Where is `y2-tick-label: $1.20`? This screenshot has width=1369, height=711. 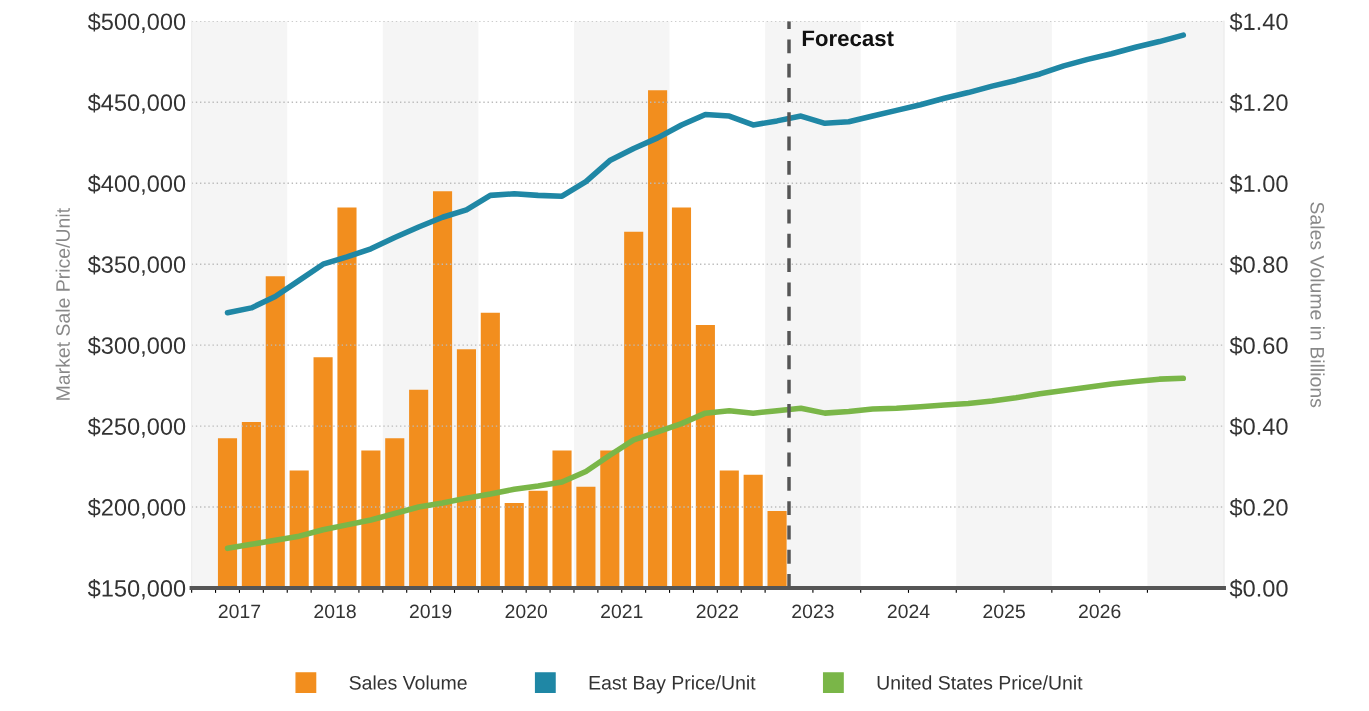
y2-tick-label: $1.20 is located at coordinates (1258, 103).